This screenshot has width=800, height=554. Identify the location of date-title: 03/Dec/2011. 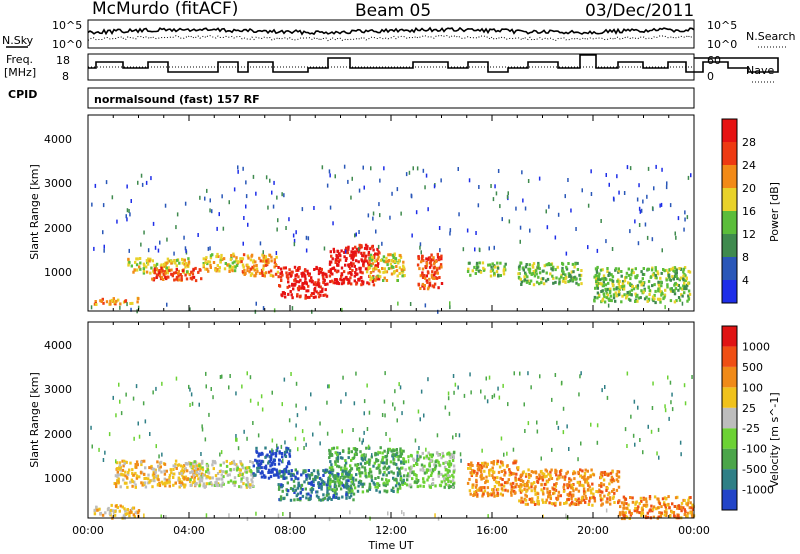
(639, 11).